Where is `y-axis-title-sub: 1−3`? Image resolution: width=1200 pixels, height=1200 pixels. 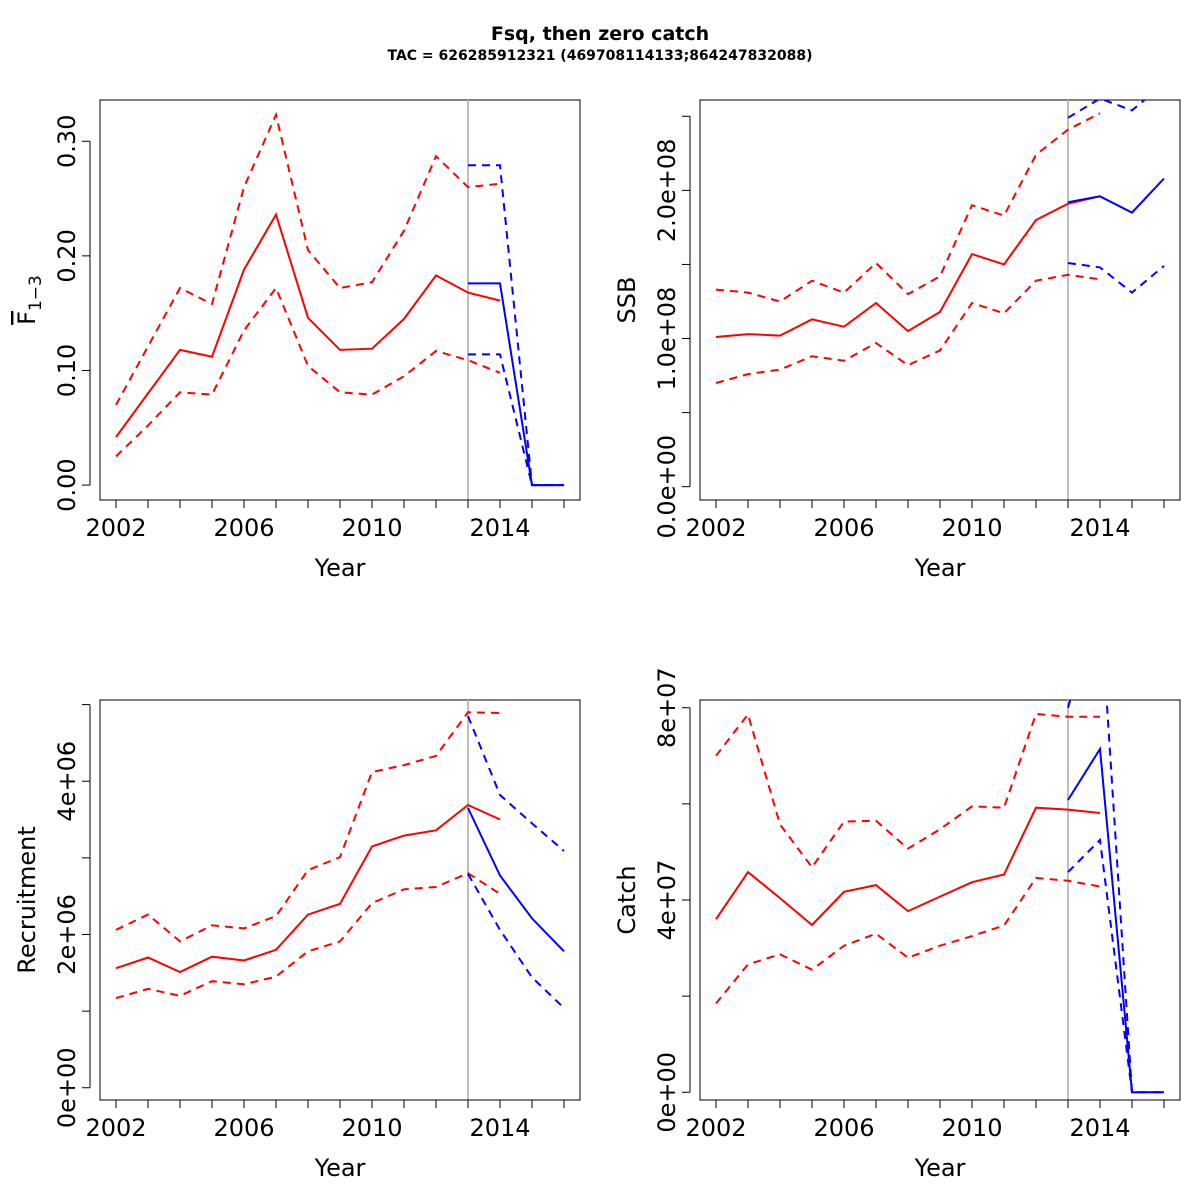
y-axis-title-sub: 1−3 is located at coordinates (36, 293).